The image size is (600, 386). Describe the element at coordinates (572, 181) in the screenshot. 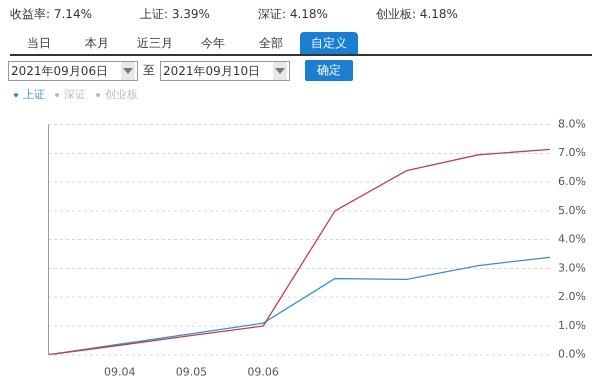

I see `y-tick-label: 6.0%` at that location.